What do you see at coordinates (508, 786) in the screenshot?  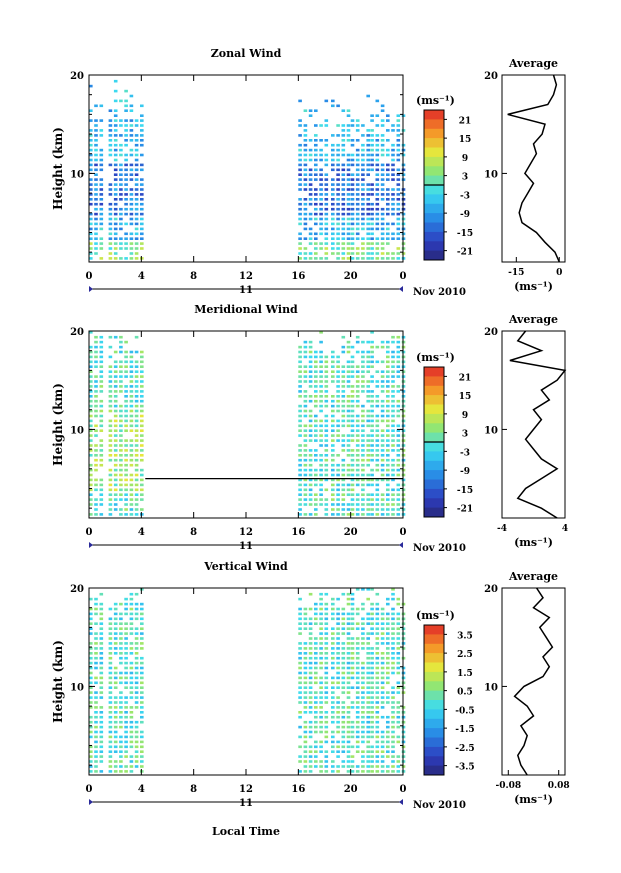 I see `average-x-tick-label: -0.08` at bounding box center [508, 786].